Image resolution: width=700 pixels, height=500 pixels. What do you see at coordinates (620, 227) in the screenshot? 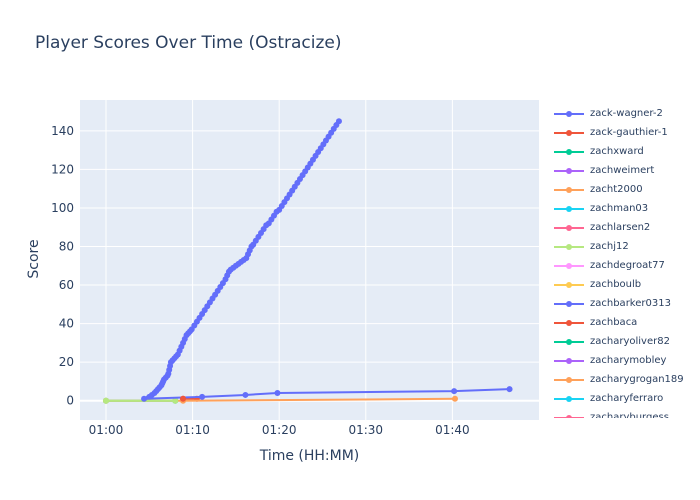
I see `legend-label: zachlarsen2` at bounding box center [620, 227].